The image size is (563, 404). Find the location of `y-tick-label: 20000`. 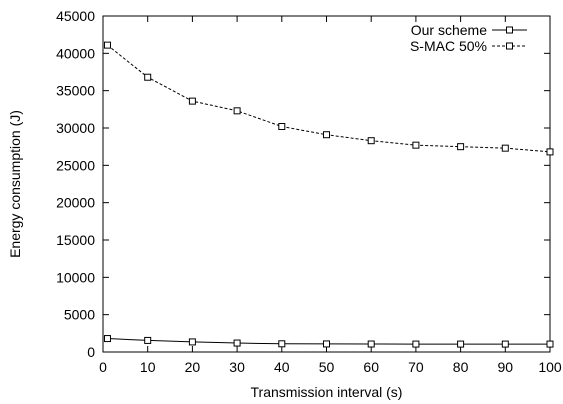

y-tick-label: 20000 is located at coordinates (75, 203).